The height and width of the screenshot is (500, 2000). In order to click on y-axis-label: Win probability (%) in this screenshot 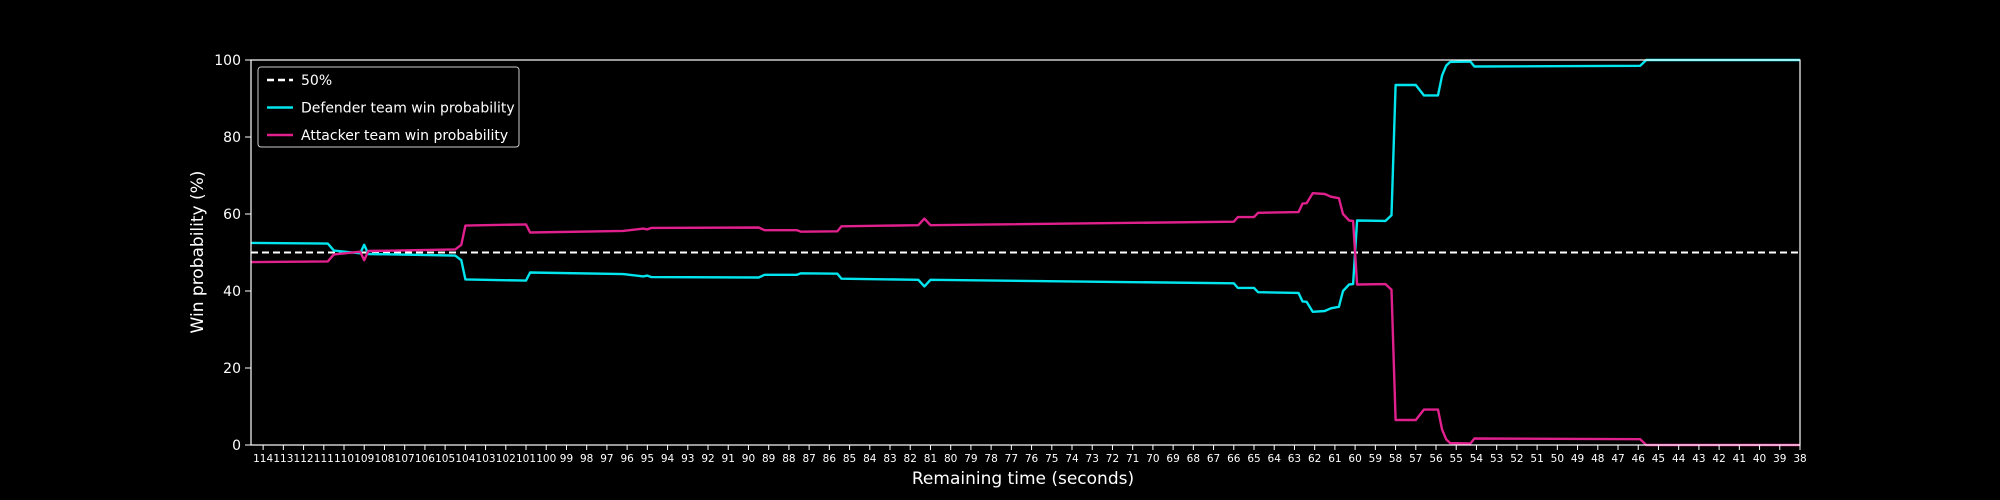, I will do `click(198, 252)`.